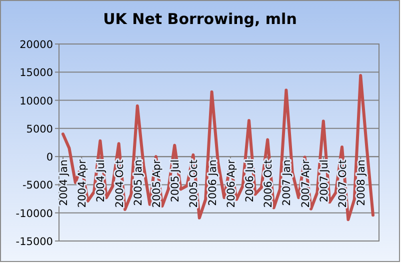 The height and width of the screenshot is (266, 403). I want to click on y-tick-label: 5000, so click(39, 129).